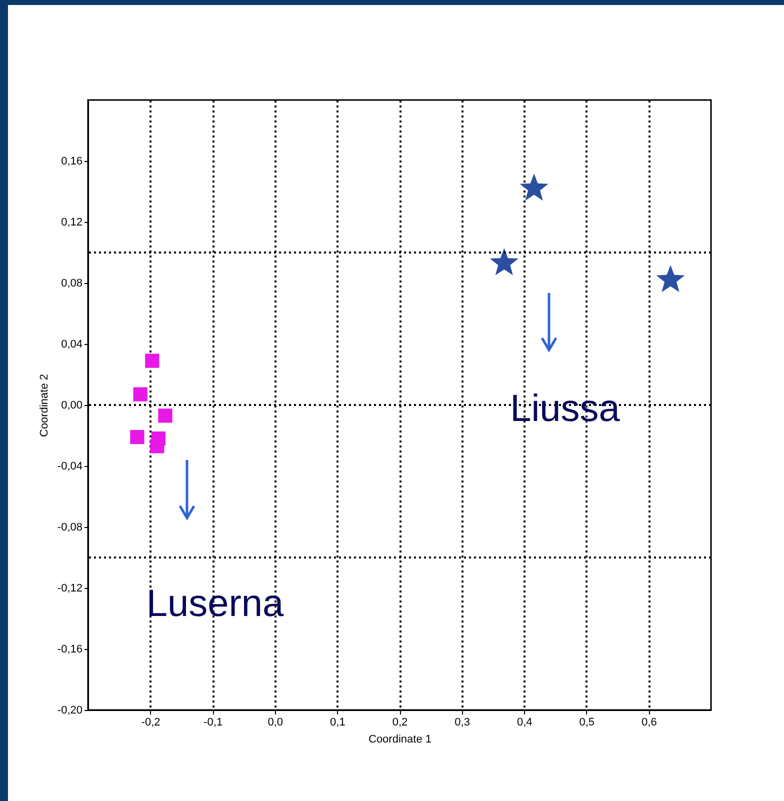  Describe the element at coordinates (71, 406) in the screenshot. I see `y-tick-label: 0,00` at that location.